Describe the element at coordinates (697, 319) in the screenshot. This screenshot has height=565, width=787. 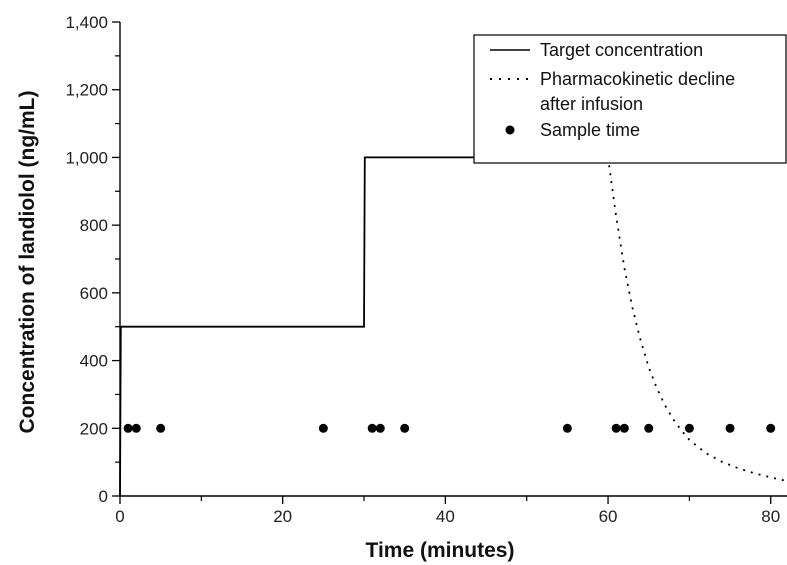
I see `series-line-pharmacokinetic-decline-after-infusion` at that location.